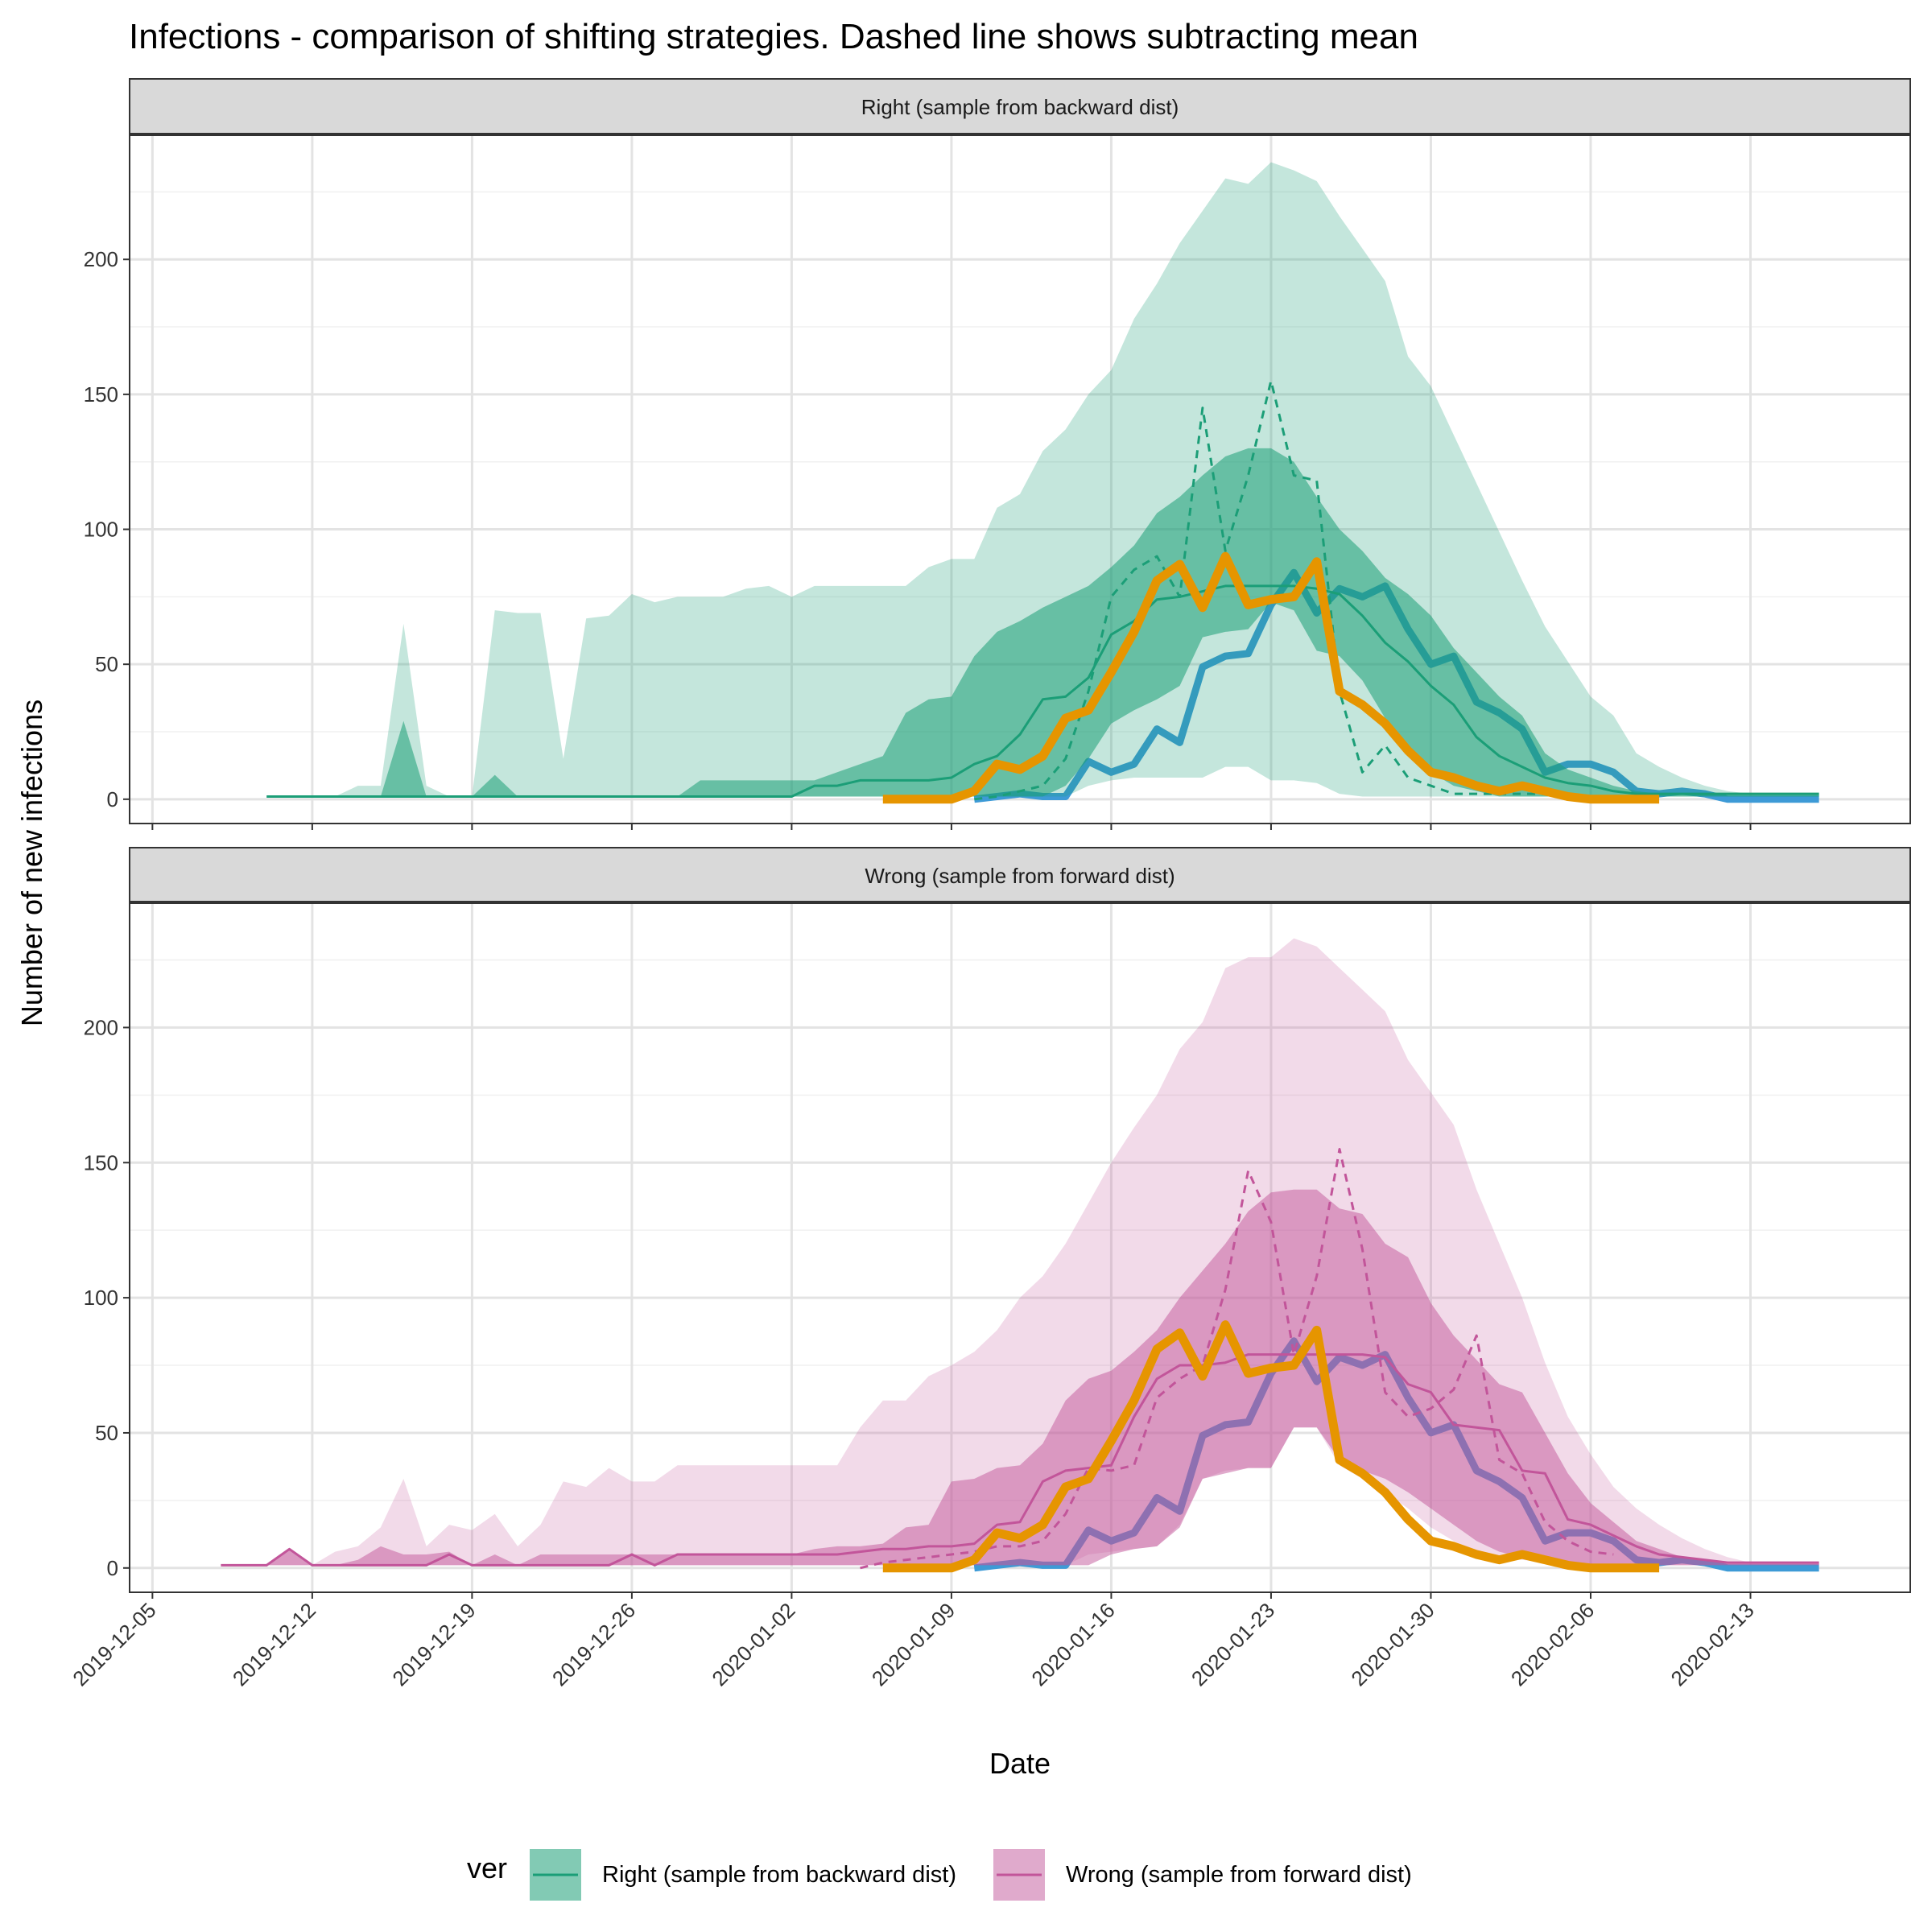 The width and height of the screenshot is (1932, 1932). I want to click on legend-label: Wrong (sample from forward dist), so click(1239, 1875).